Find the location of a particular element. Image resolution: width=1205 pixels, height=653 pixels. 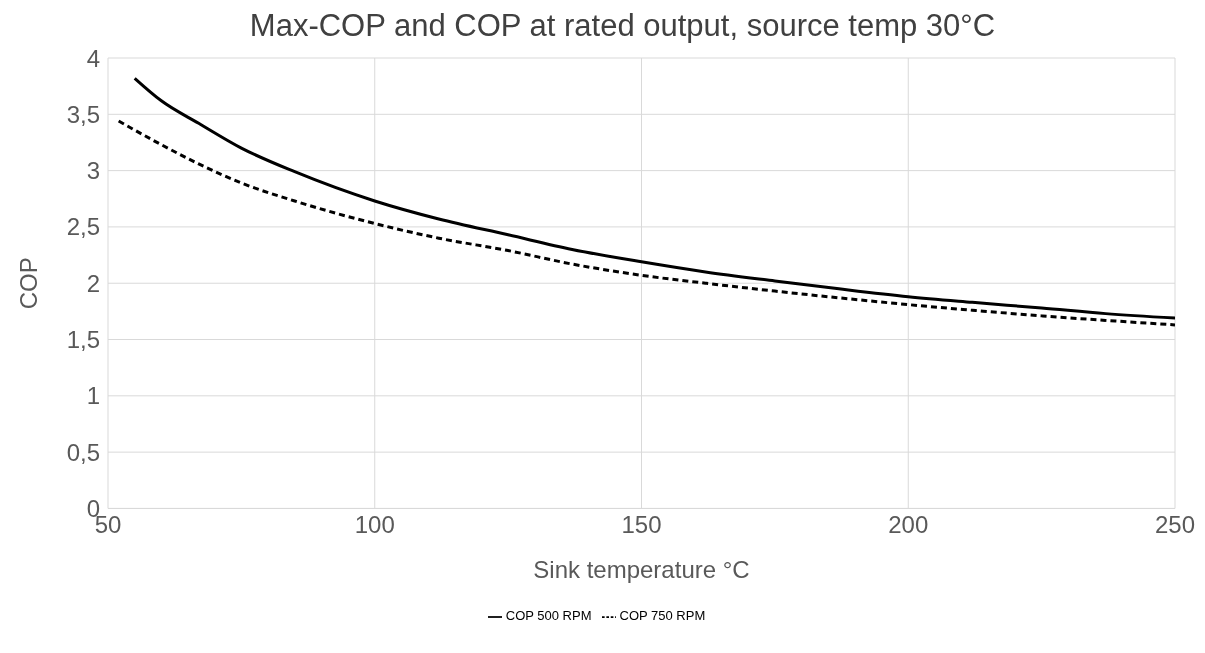

y-tick-label: 2 is located at coordinates (93, 283).